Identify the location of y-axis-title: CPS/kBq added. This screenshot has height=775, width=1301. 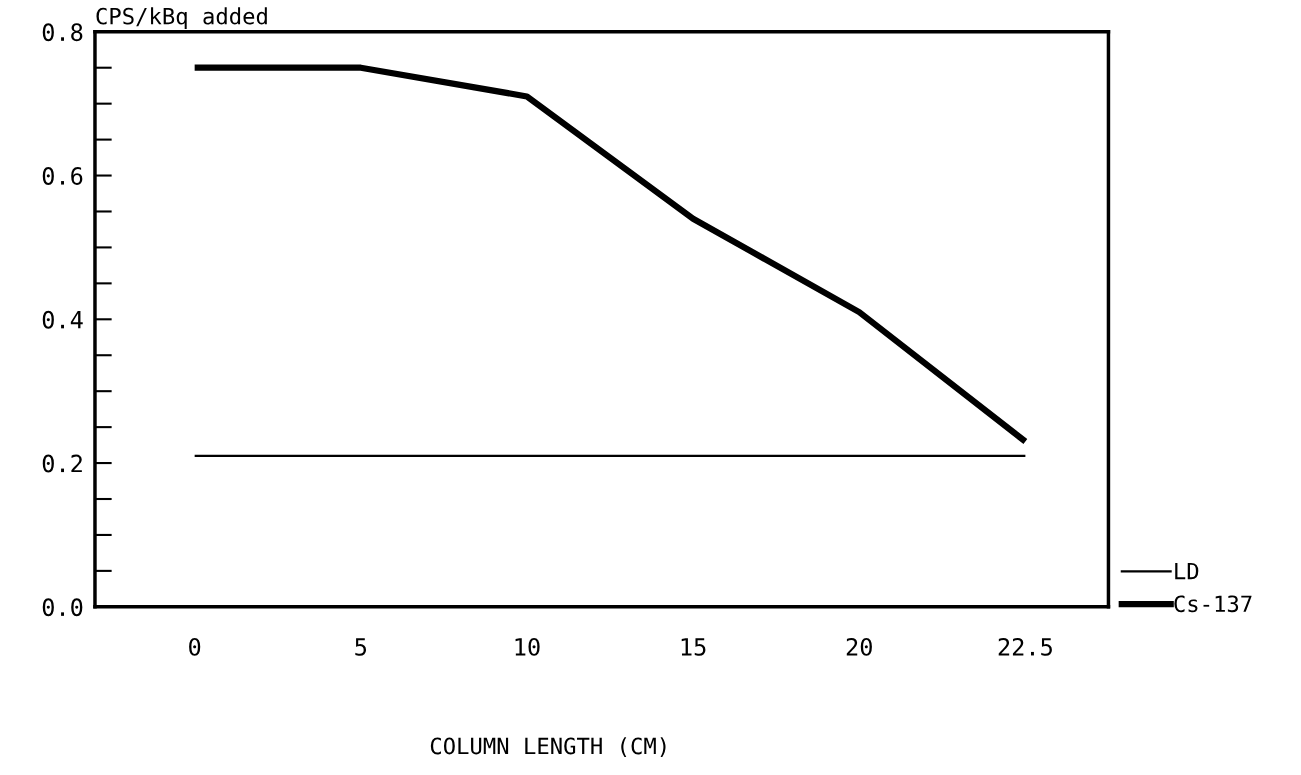
(181, 18).